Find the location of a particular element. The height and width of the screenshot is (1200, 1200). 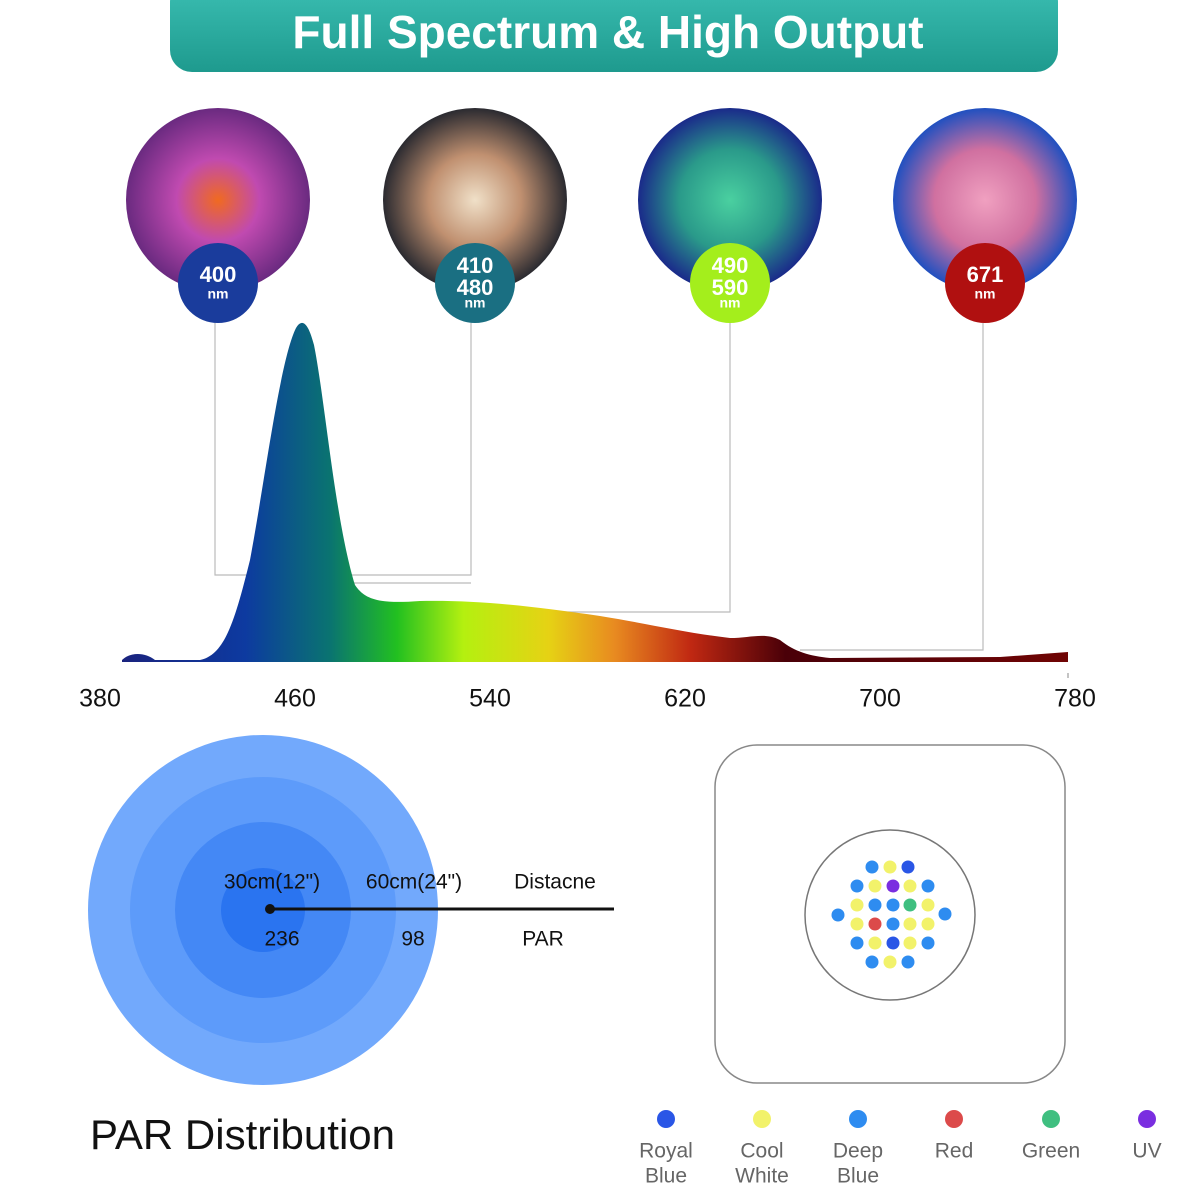

legend-label: Deep is located at coordinates (858, 1151).